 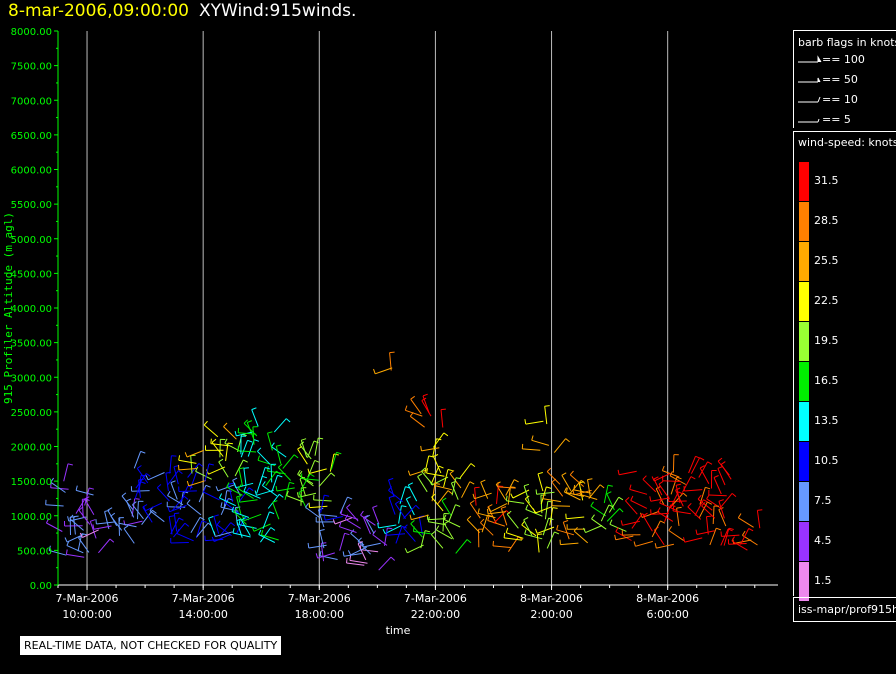 I want to click on x-tick-date: 7-Mar-2006, so click(x=87, y=598).